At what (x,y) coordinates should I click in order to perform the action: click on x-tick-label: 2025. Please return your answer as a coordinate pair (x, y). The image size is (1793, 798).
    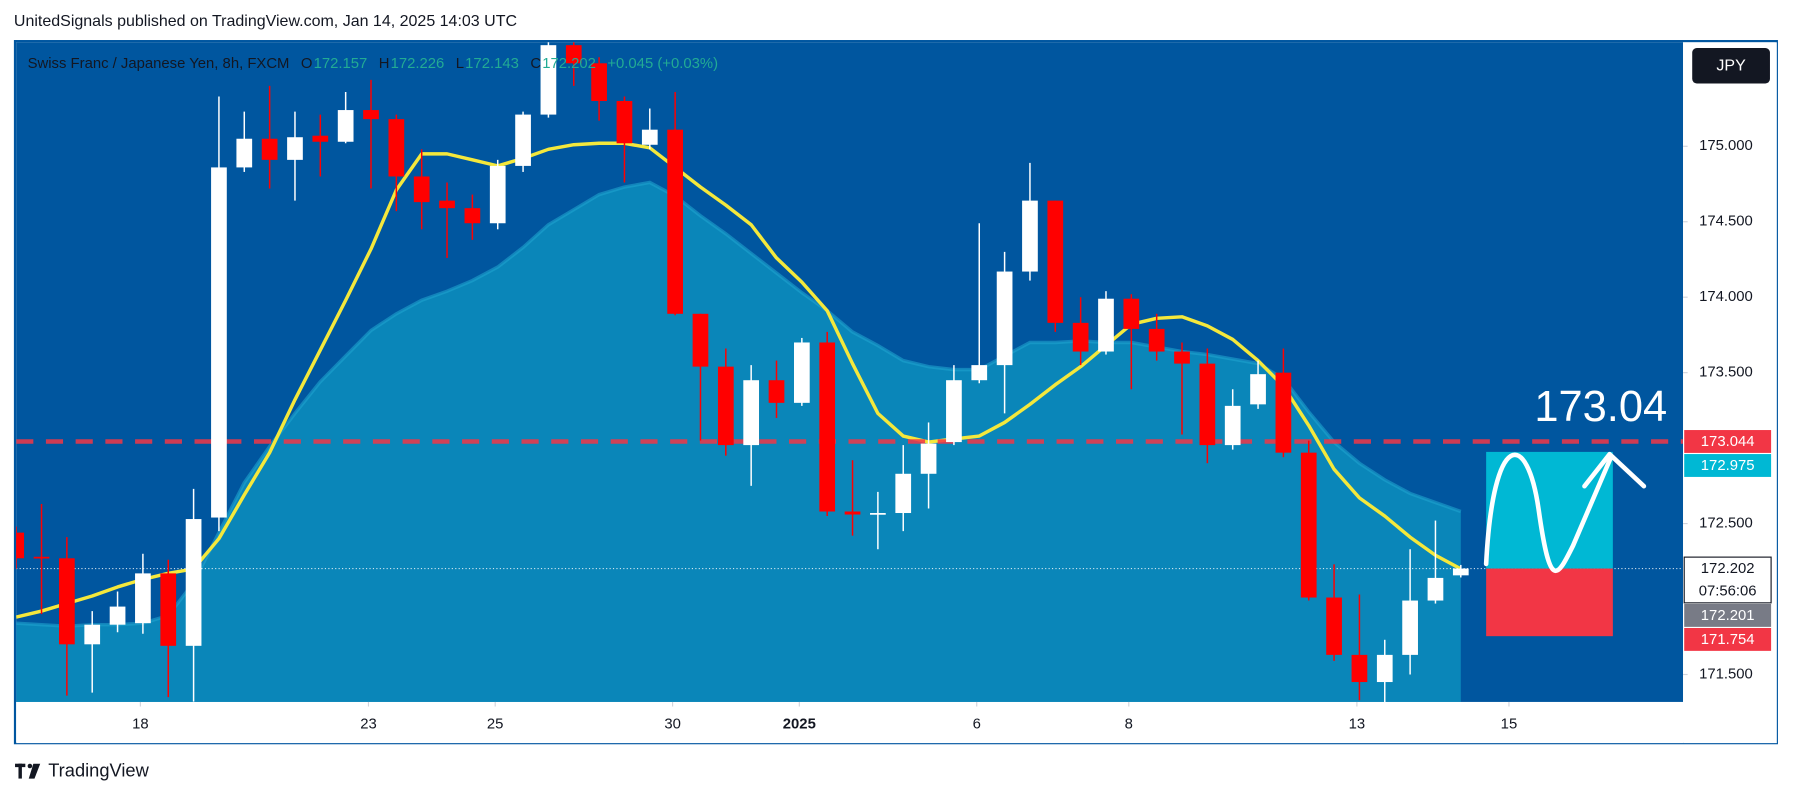
    Looking at the image, I should click on (799, 725).